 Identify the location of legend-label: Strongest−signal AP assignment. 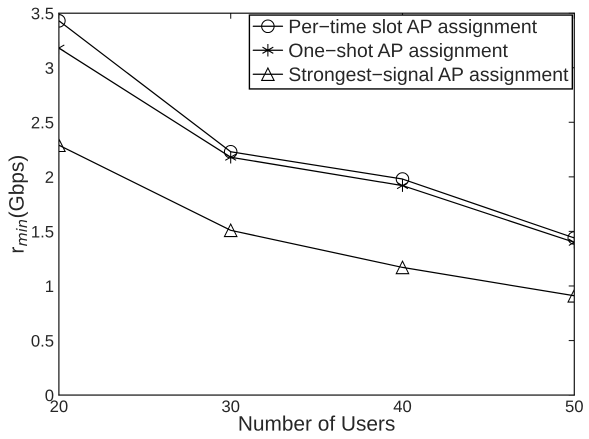
(428, 76).